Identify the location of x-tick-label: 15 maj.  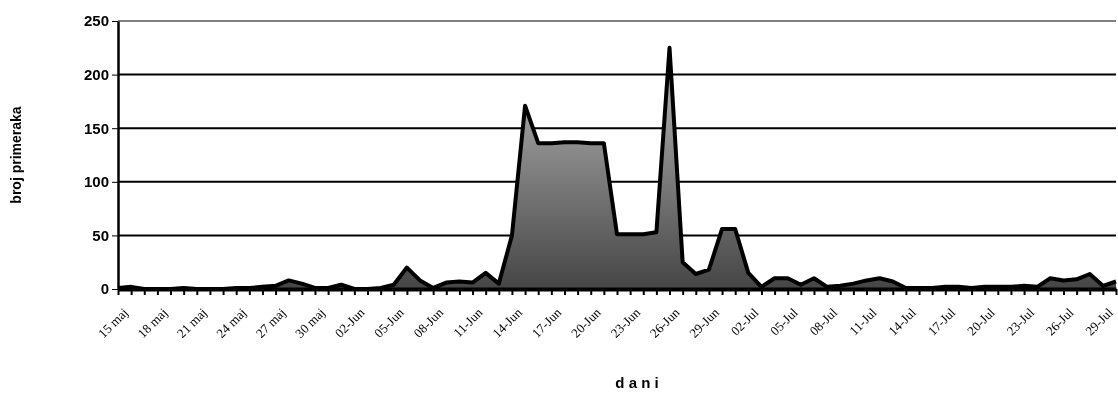
(113, 322).